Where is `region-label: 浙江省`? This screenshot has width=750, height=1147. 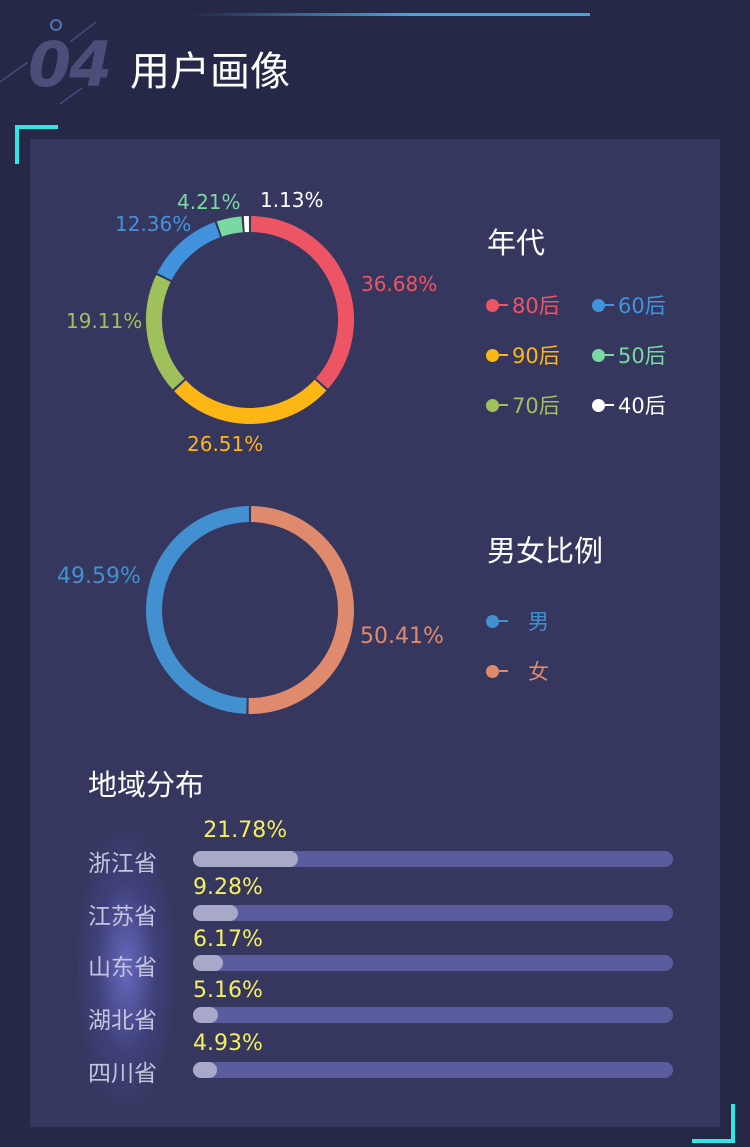 region-label: 浙江省 is located at coordinates (122, 864).